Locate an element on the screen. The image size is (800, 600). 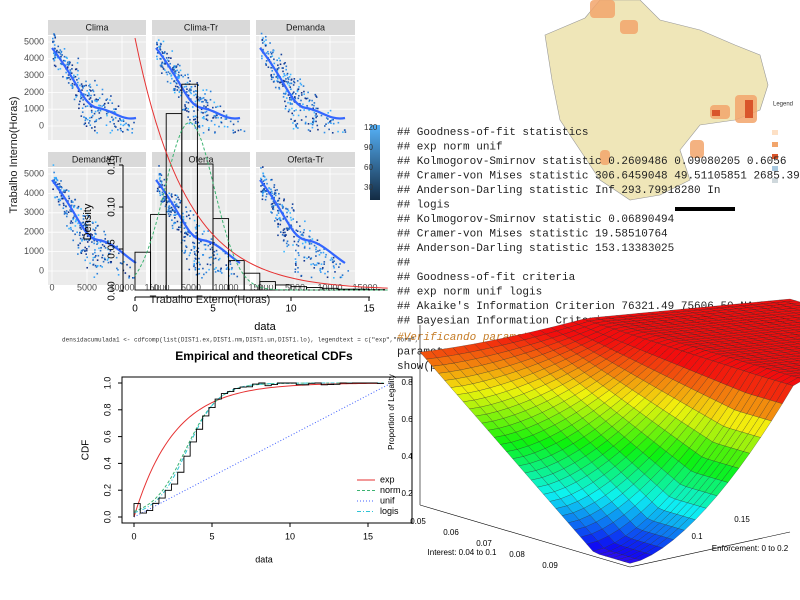
y-tick-label: 0 is located at coordinates (41, 270).